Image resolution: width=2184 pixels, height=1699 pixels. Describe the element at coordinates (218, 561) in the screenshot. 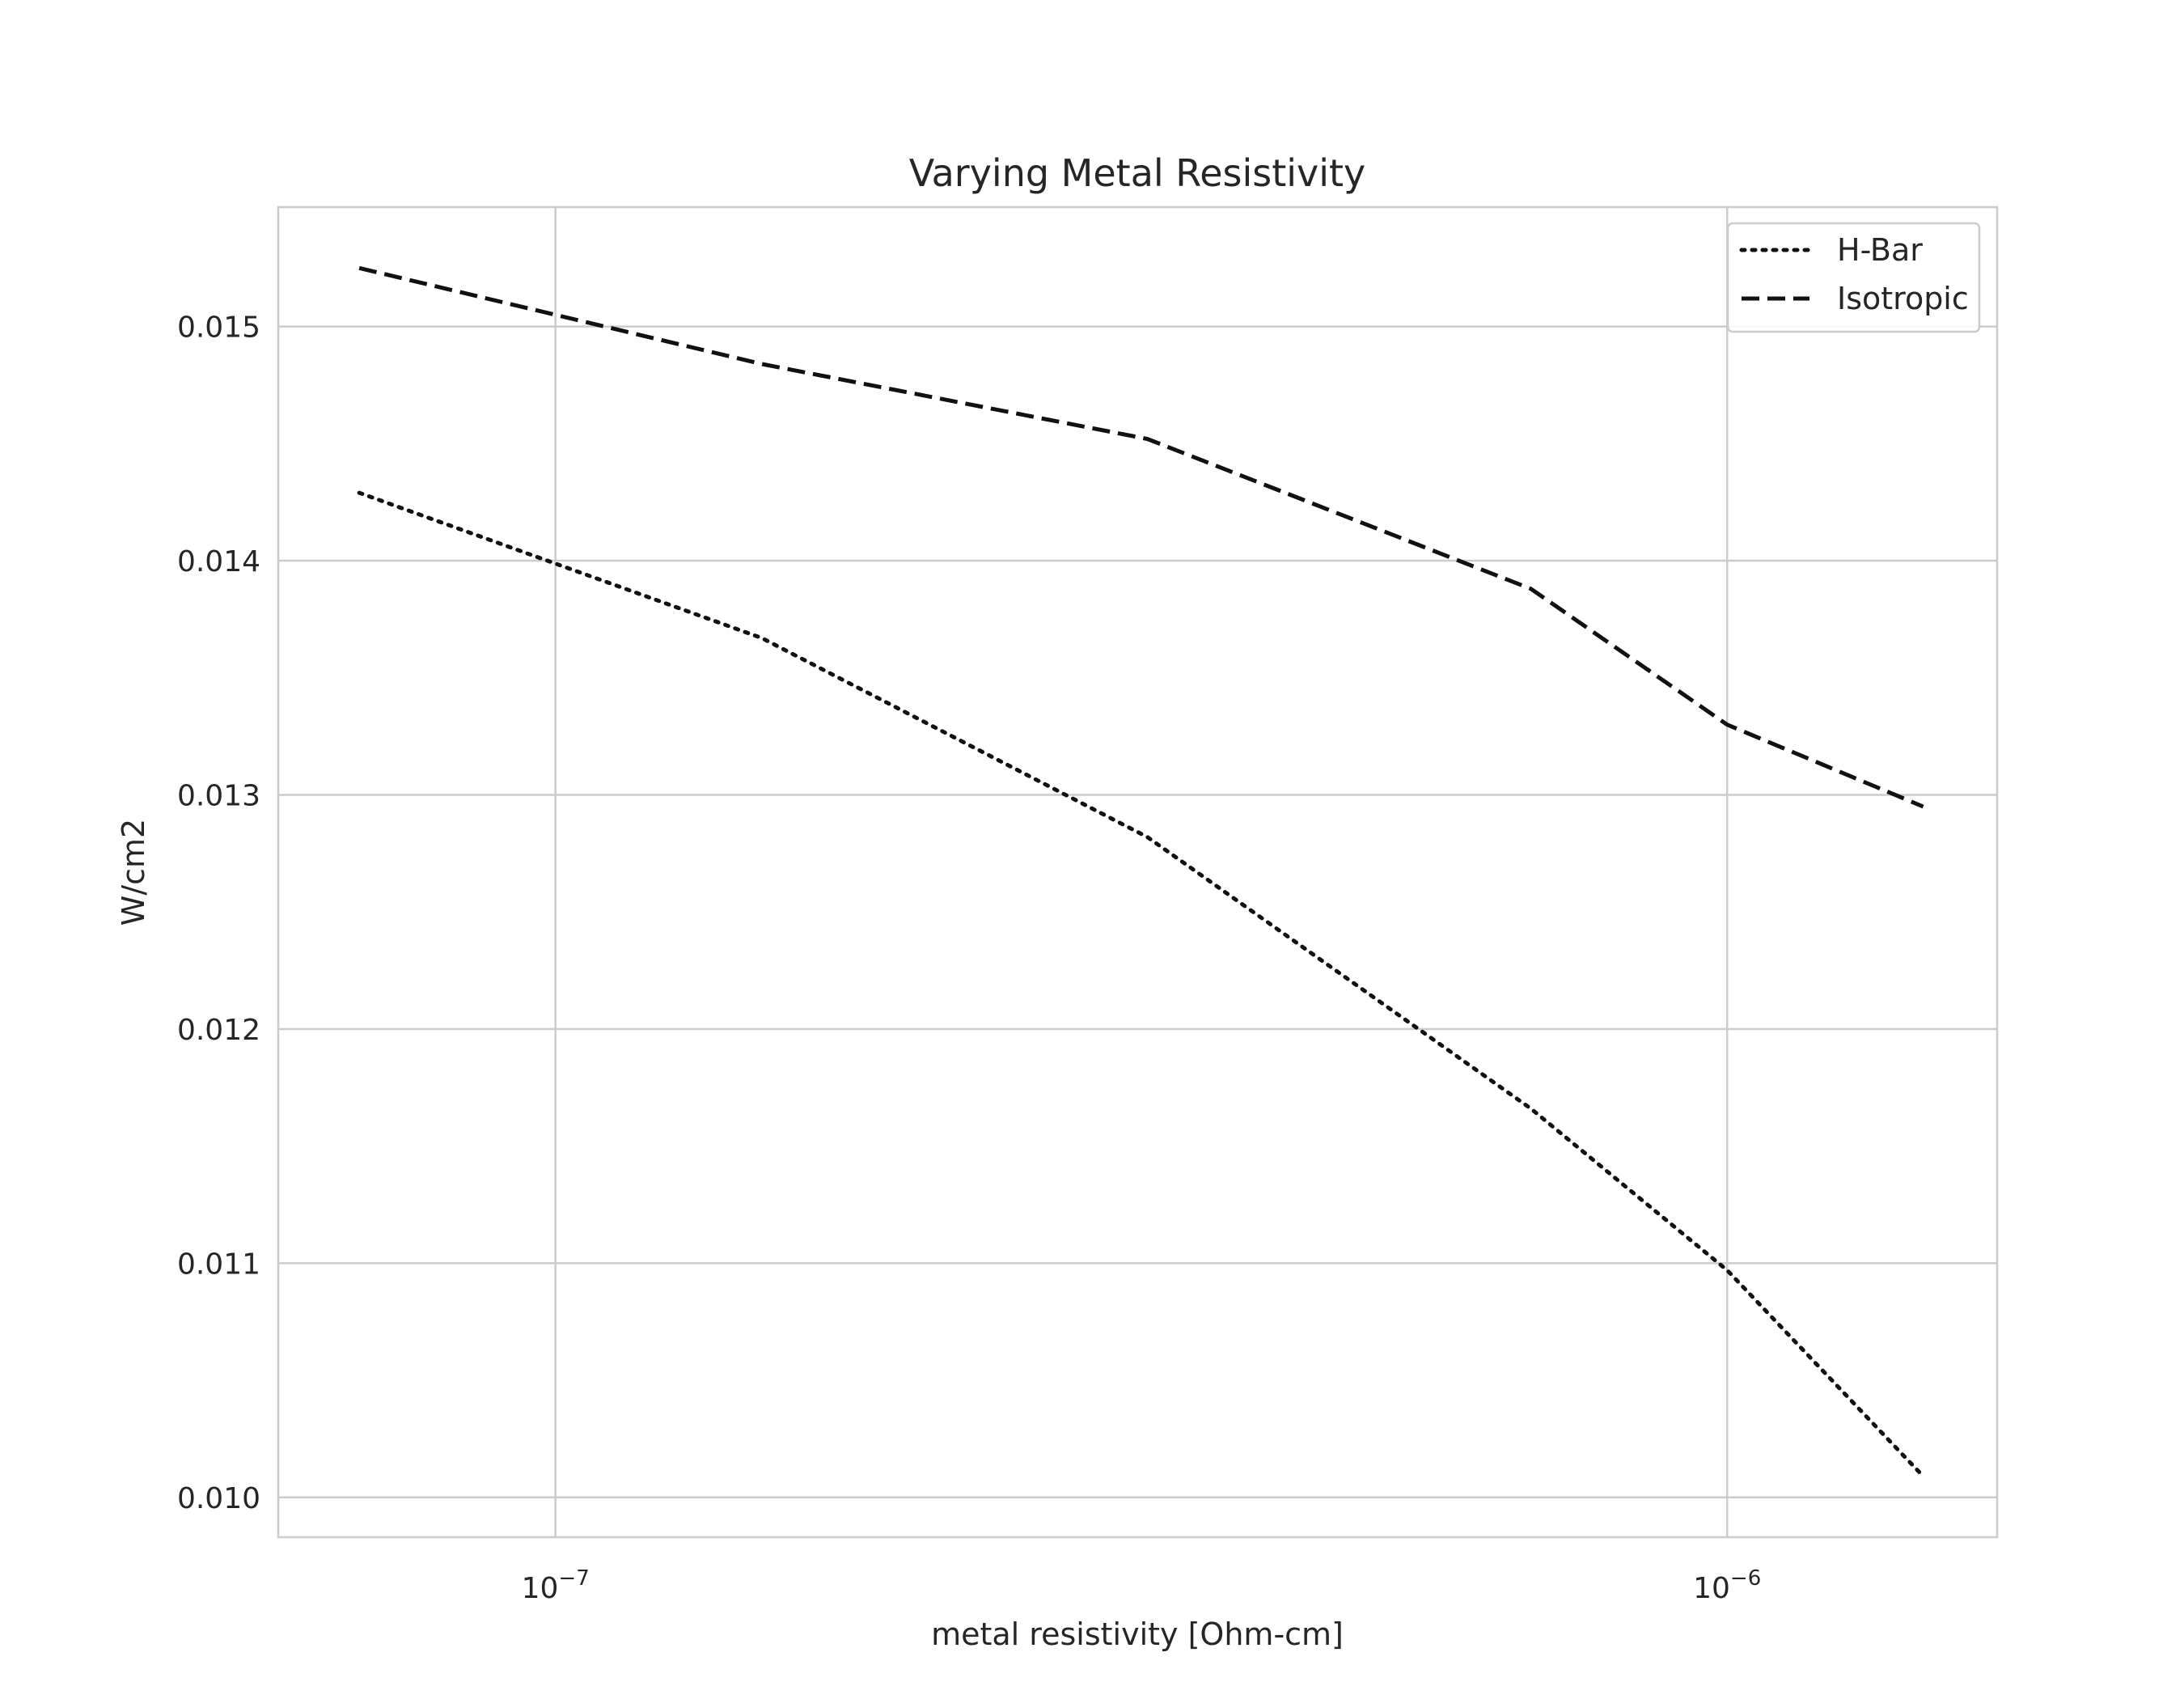

I see `y-tick-label: 0.014` at that location.